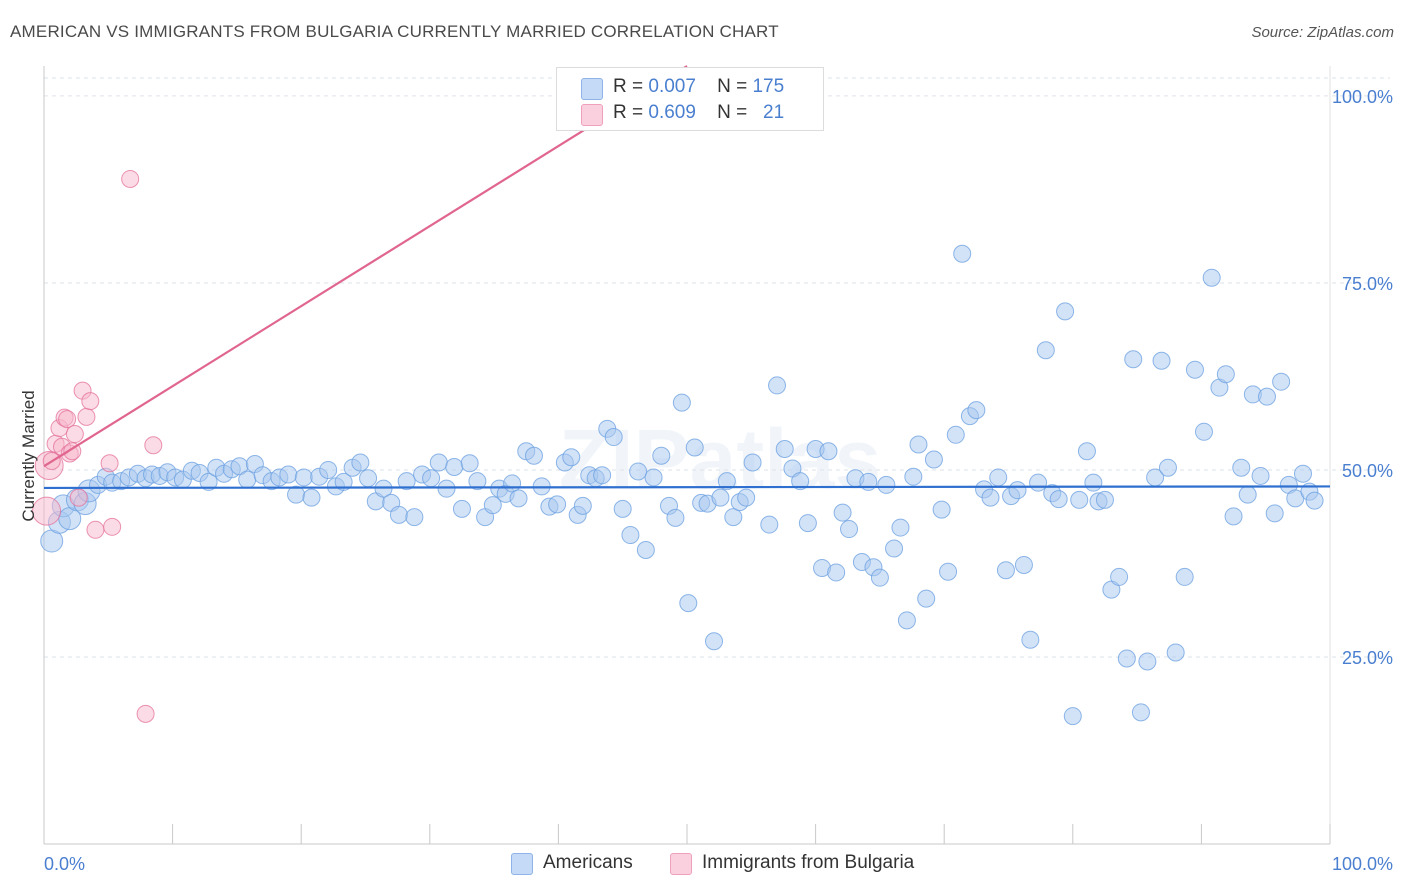 Image resolution: width=1406 pixels, height=892 pixels. Describe the element at coordinates (592, 89) in the screenshot. I see `legend-swatch-americans` at that location.